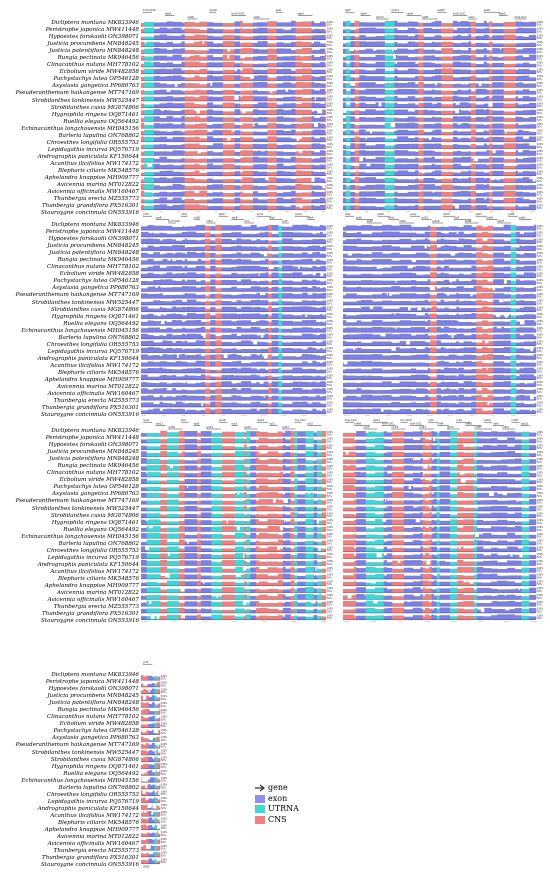  I want to click on axis-tick-label: 32k, so click(287, 211).